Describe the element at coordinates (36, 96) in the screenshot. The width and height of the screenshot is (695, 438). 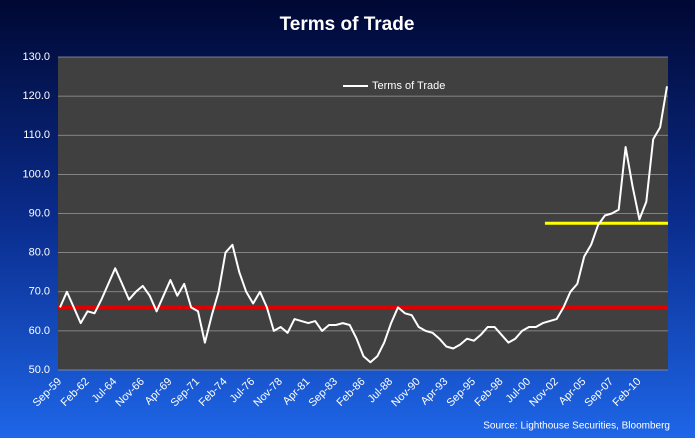
I see `y-tick-label: 120.0` at that location.